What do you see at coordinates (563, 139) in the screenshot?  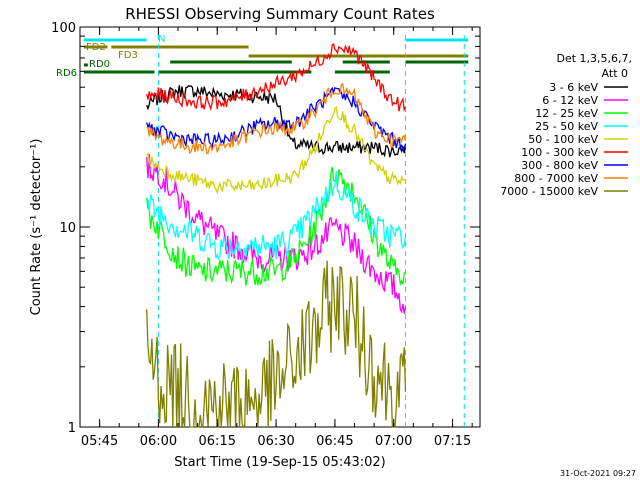 I see `legend-label: 50 - 100 keV` at bounding box center [563, 139].